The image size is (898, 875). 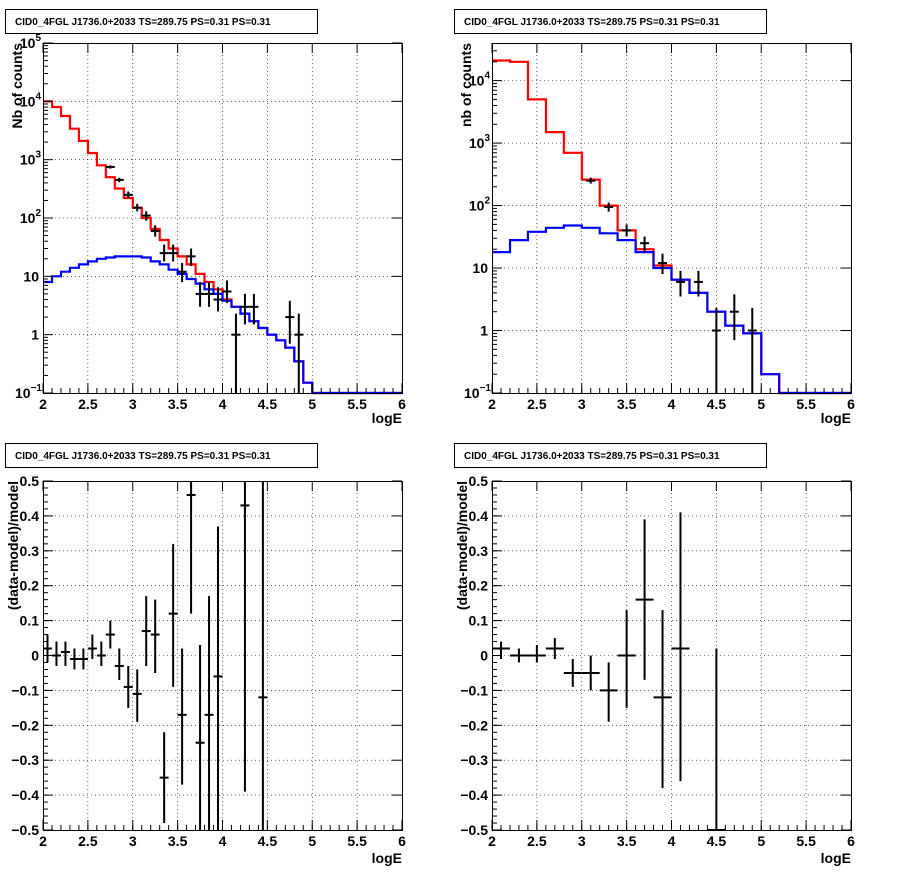 What do you see at coordinates (477, 392) in the screenshot?
I see `y-tick-label: 10⁻¹` at bounding box center [477, 392].